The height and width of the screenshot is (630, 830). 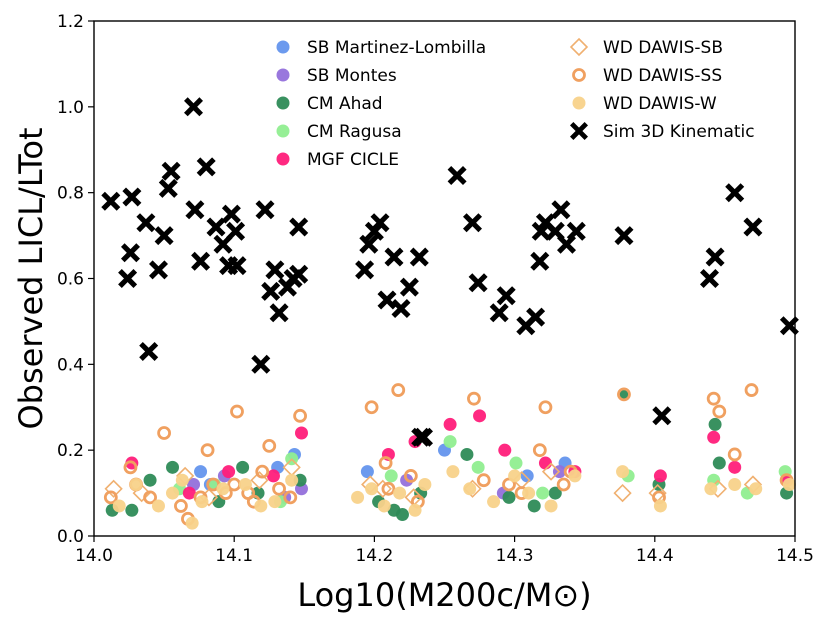 I want to click on legend-marker-sb-montes, so click(x=283, y=75).